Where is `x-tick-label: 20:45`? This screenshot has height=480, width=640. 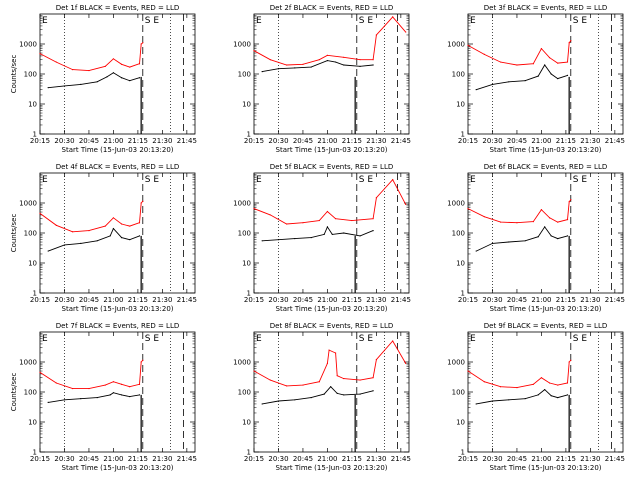
x-tick-label: 20:45 is located at coordinates (517, 141).